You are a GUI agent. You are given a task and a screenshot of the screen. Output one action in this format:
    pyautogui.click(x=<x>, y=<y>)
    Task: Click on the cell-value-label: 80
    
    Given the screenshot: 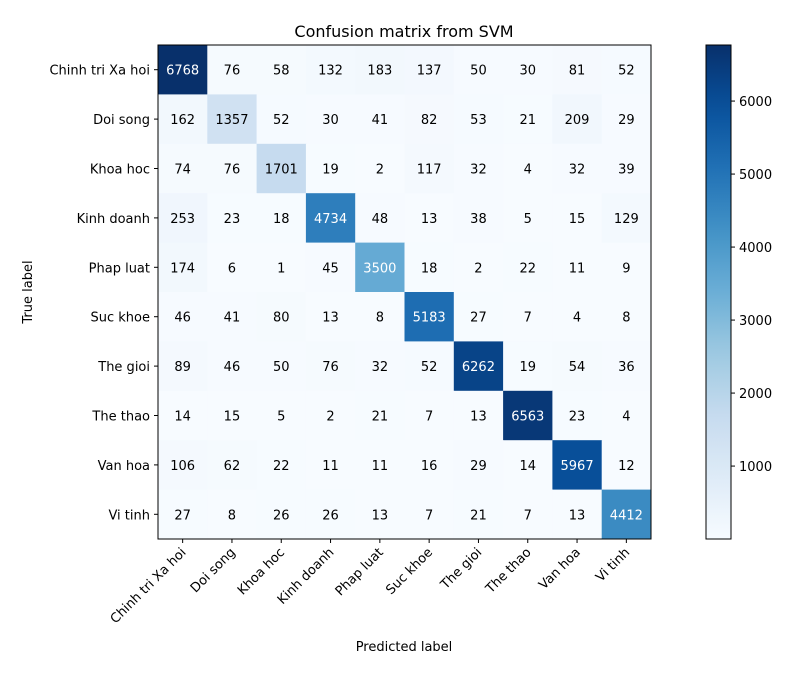 What is the action you would take?
    pyautogui.click(x=281, y=318)
    